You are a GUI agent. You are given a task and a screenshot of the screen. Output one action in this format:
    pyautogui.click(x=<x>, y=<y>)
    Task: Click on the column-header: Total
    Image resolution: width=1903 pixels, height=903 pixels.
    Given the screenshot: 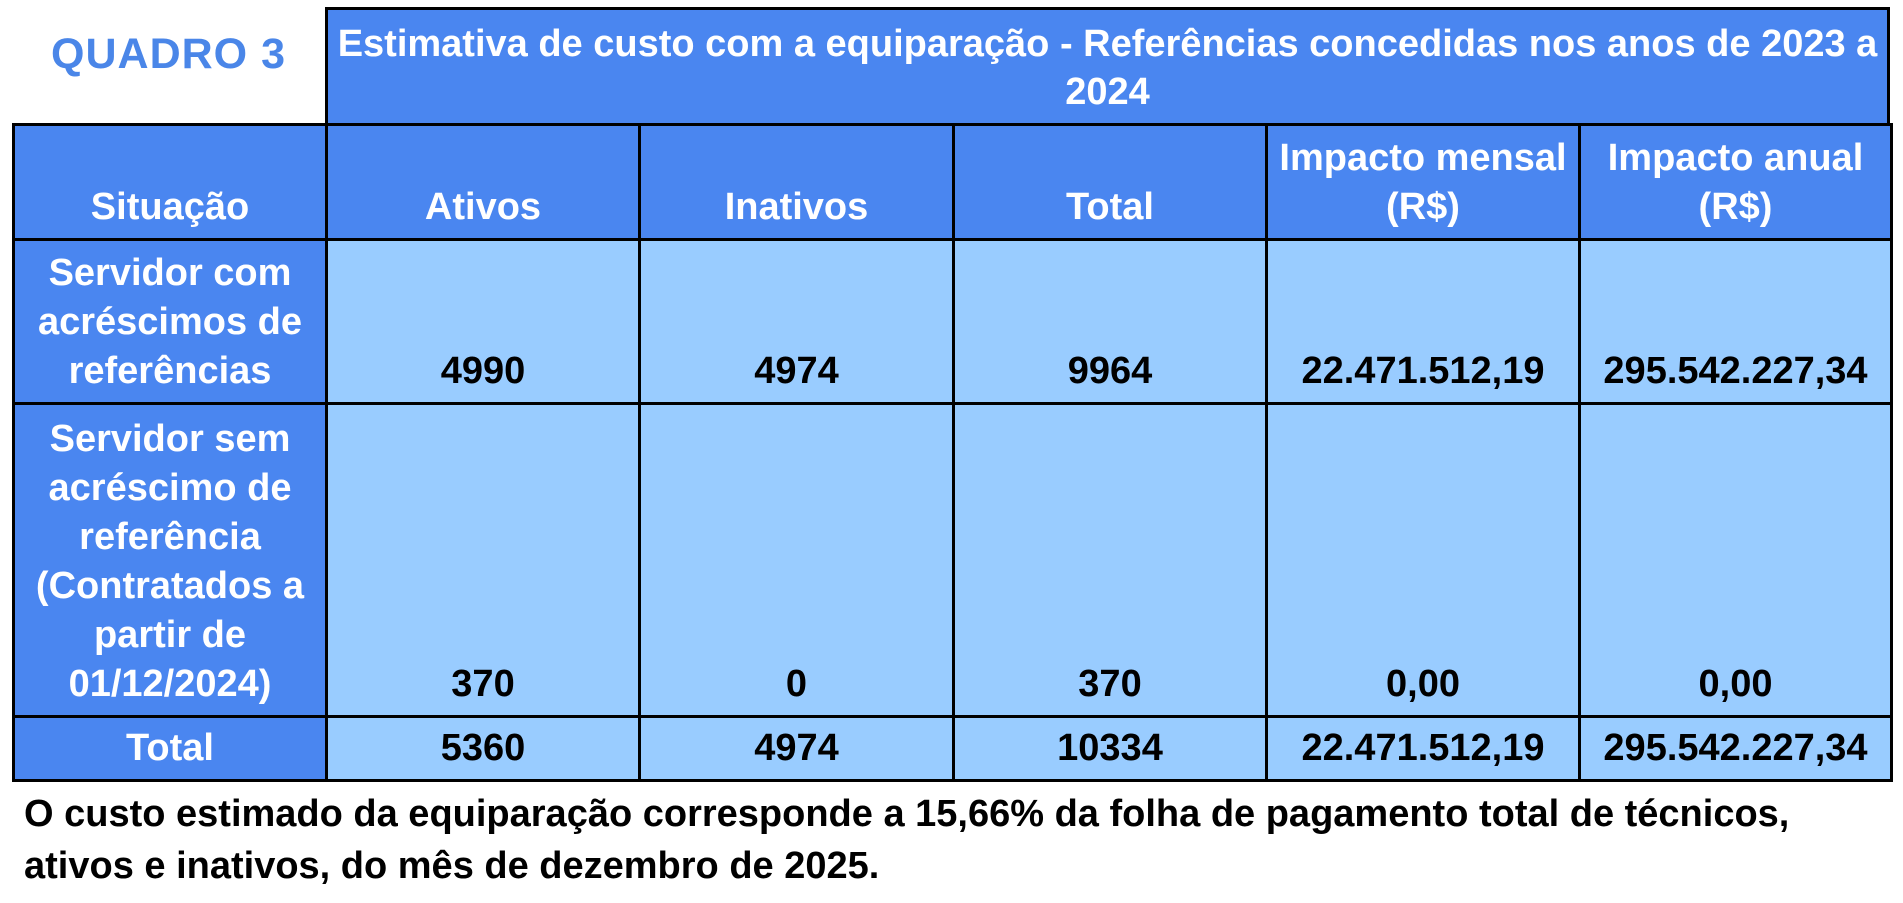 What is the action you would take?
    pyautogui.click(x=1110, y=182)
    